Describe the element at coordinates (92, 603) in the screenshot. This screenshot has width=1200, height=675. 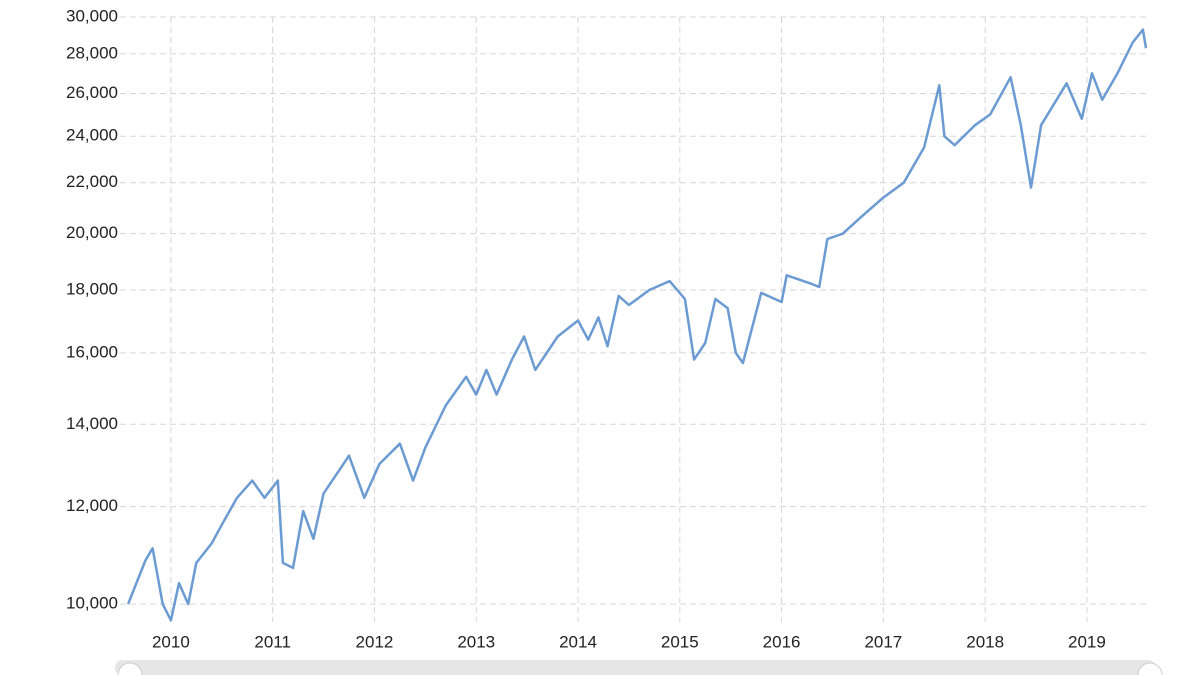
I see `y-tick-label: 10,000` at that location.